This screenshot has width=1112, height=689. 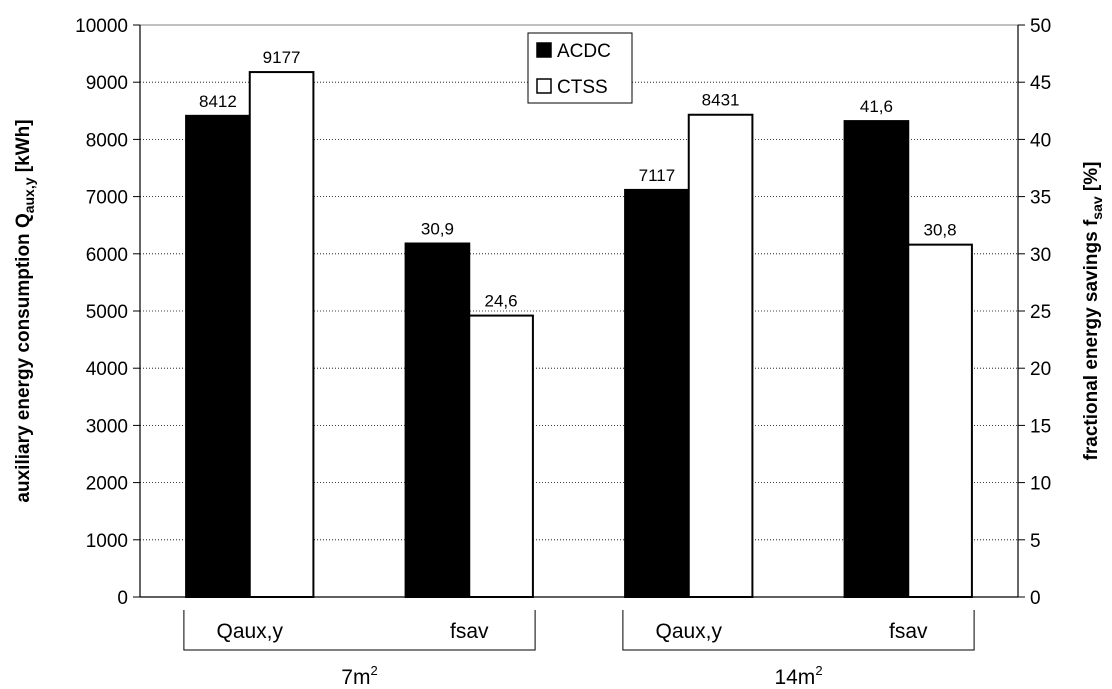 What do you see at coordinates (1035, 598) in the screenshot?
I see `right-axis-tick-label: 0` at bounding box center [1035, 598].